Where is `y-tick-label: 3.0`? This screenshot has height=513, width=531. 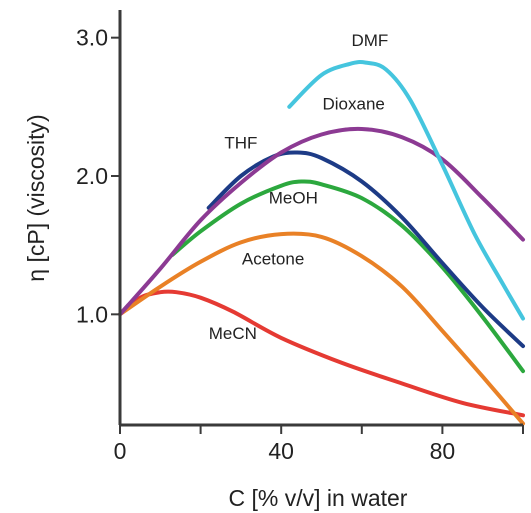
y-tick-label: 3.0 is located at coordinates (92, 38).